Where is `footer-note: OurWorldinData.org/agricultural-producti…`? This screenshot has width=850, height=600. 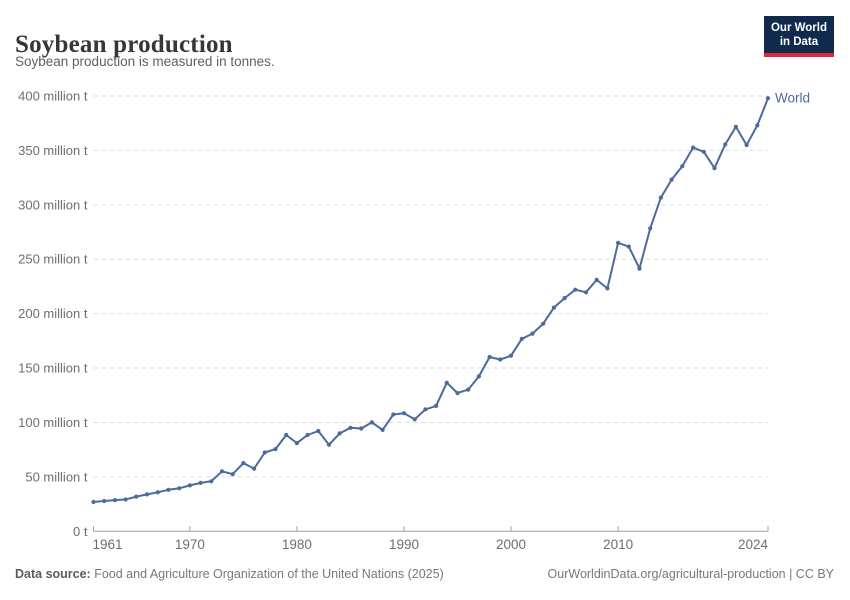 footer-note: OurWorldinData.org/agricultural-producti… is located at coordinates (690, 574).